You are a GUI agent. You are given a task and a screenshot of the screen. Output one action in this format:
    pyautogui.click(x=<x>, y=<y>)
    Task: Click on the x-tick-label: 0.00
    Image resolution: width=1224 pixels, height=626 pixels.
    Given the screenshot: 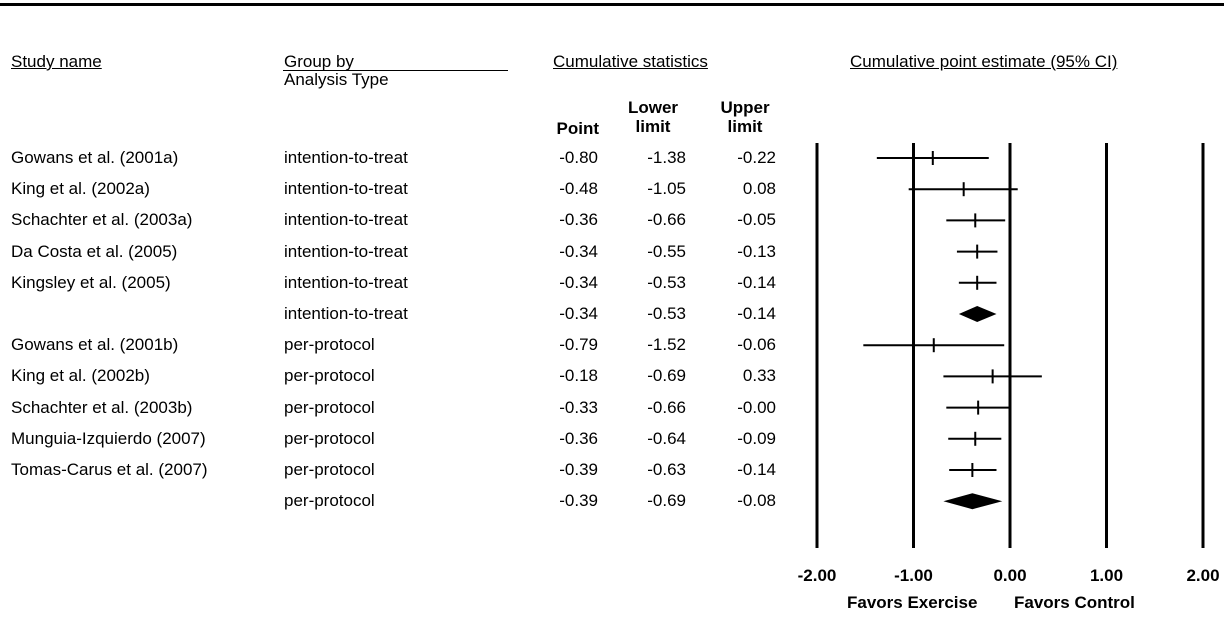 What is the action you would take?
    pyautogui.click(x=1009, y=575)
    